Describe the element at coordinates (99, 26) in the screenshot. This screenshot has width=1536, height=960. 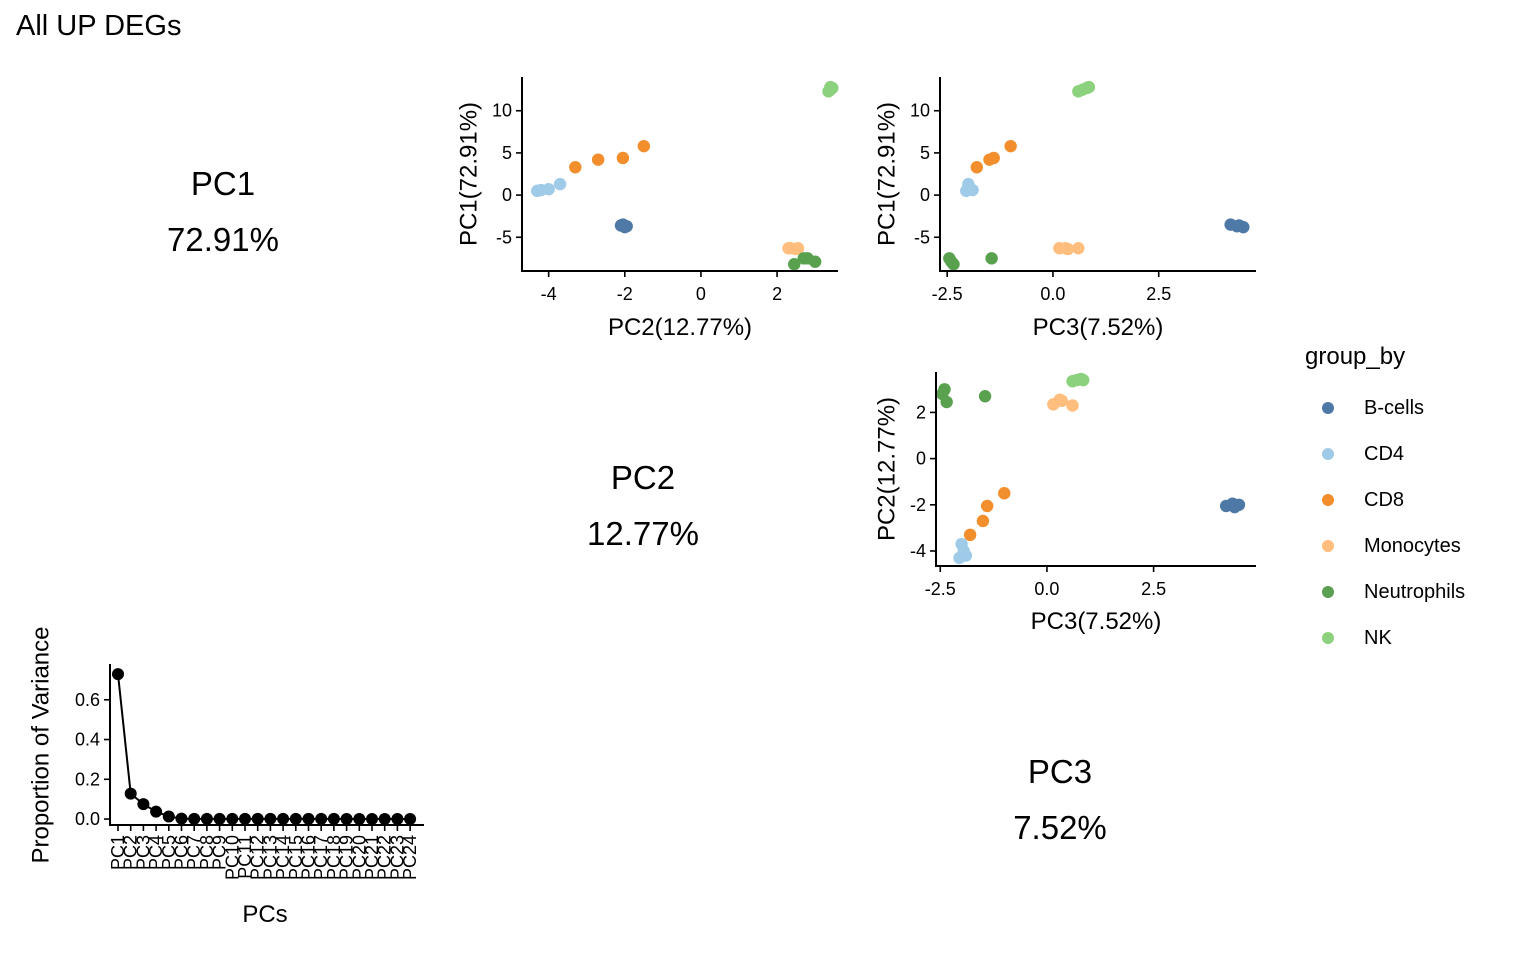
I see `figure-title: All UP DEGs` at that location.